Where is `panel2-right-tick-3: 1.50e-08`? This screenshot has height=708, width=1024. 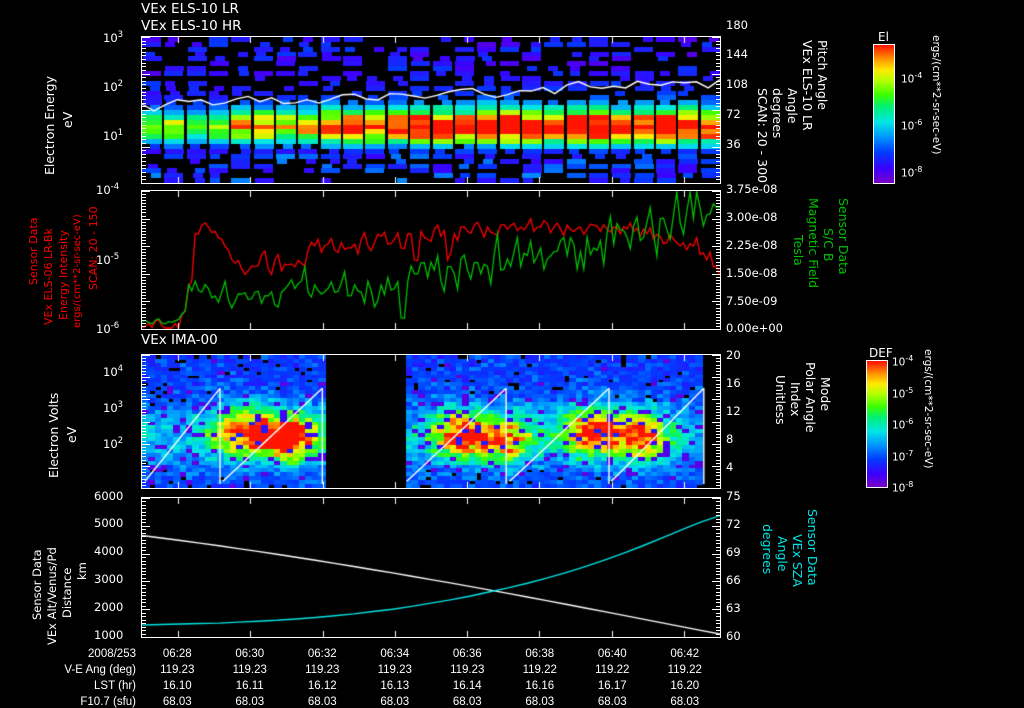 panel2-right-tick-3: 1.50e-08 is located at coordinates (752, 273).